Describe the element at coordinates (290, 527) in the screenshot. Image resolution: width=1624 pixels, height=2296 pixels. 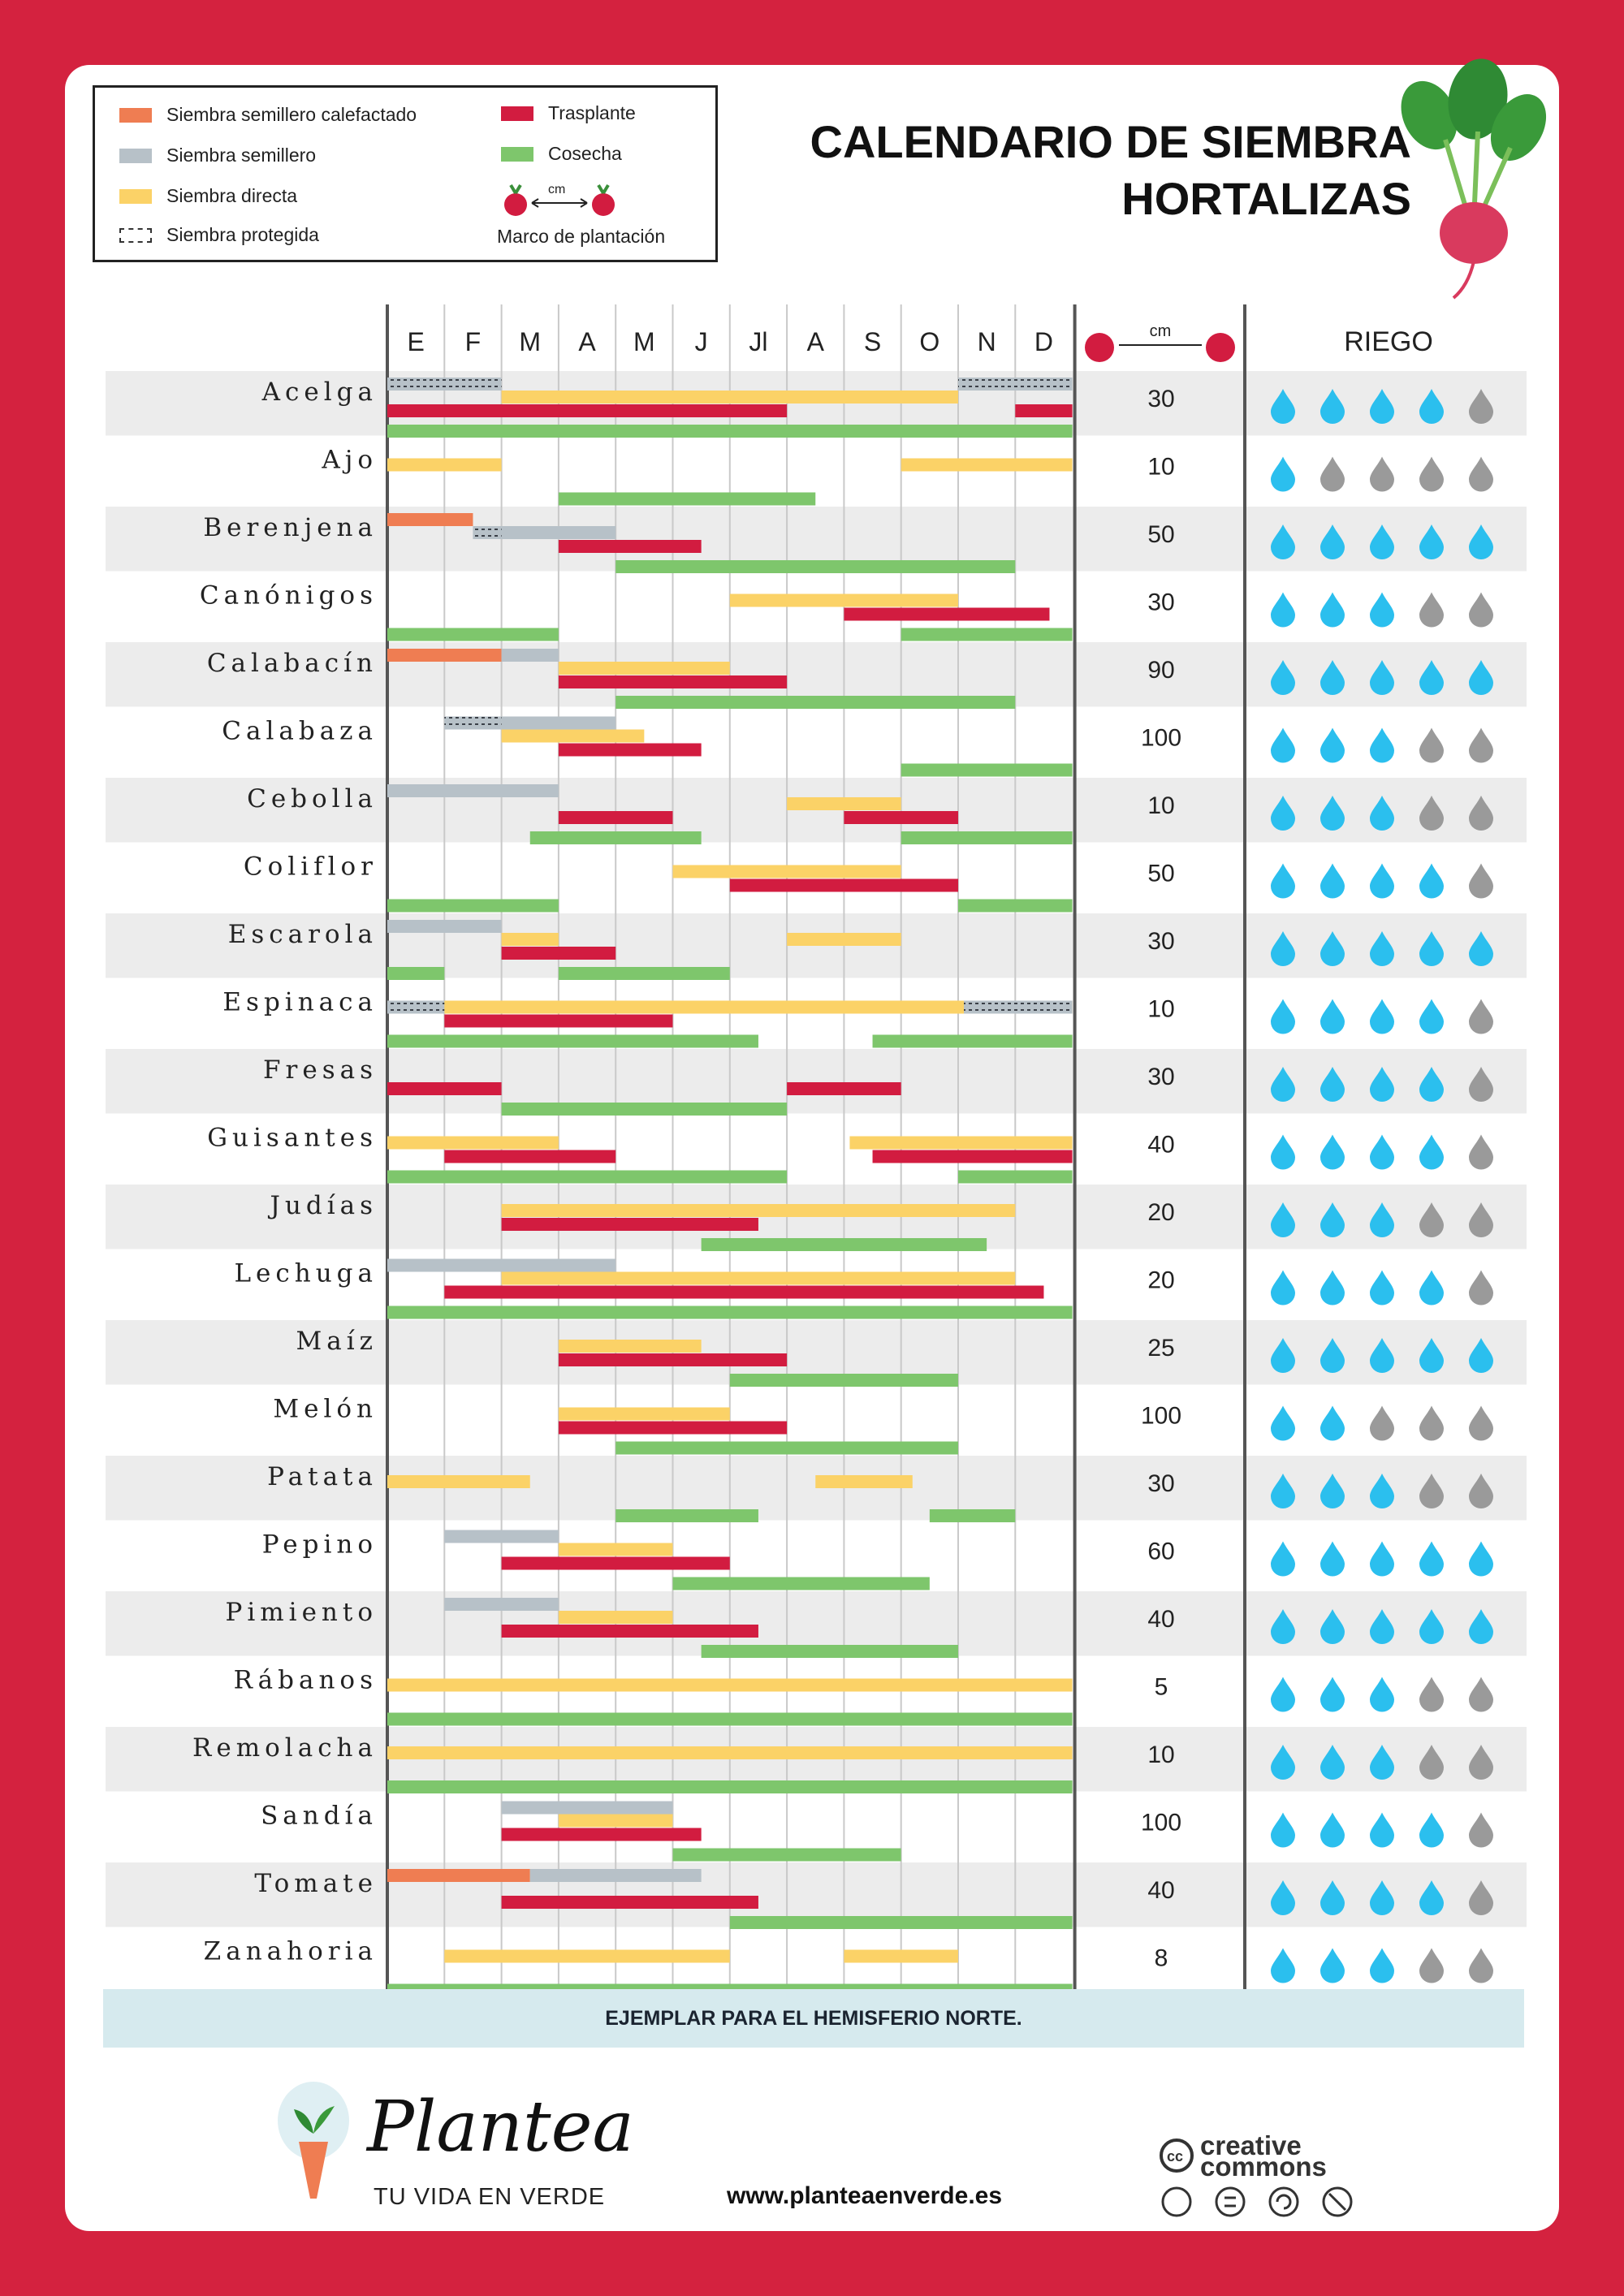
I see `crop-name: Berenjena` at that location.